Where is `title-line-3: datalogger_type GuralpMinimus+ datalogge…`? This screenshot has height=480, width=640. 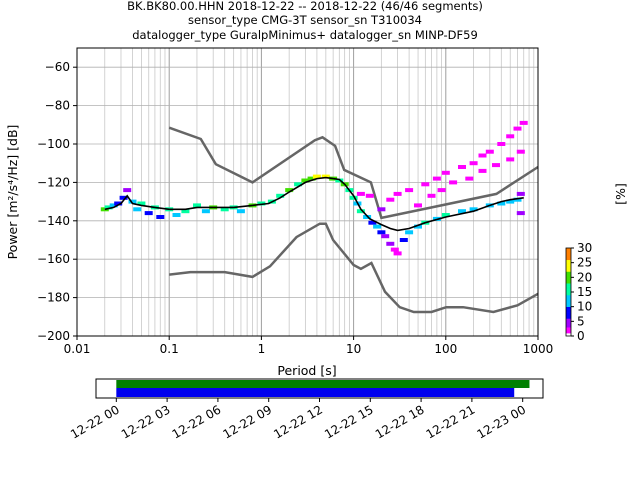 title-line-3: datalogger_type GuralpMinimus+ datalogge… is located at coordinates (305, 35).